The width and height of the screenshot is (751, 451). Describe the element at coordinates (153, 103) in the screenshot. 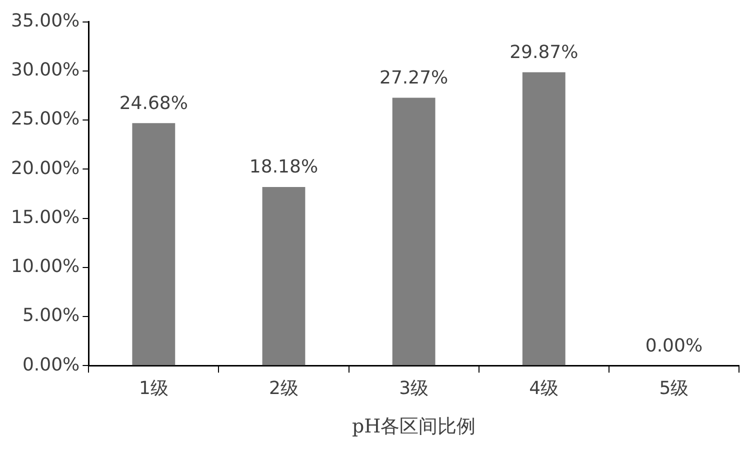

I see `data-label: 24.68%` at that location.